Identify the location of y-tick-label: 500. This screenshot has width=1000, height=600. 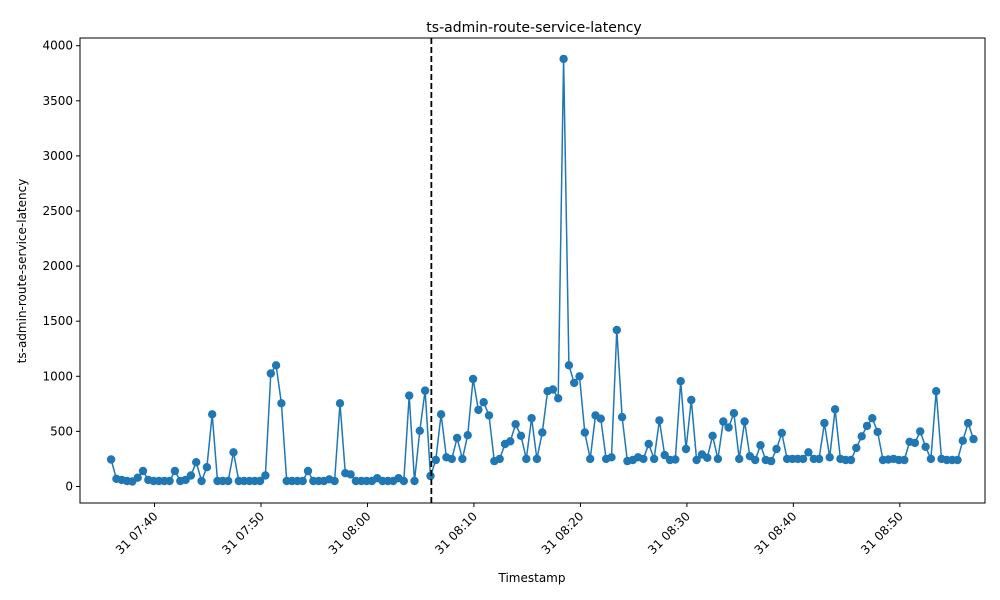
(61, 431).